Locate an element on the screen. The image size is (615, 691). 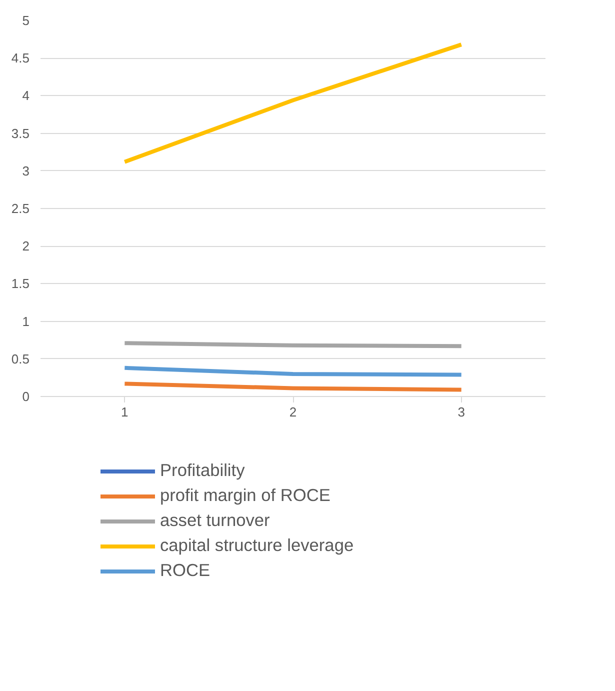
legend-label: ROCE is located at coordinates (185, 570).